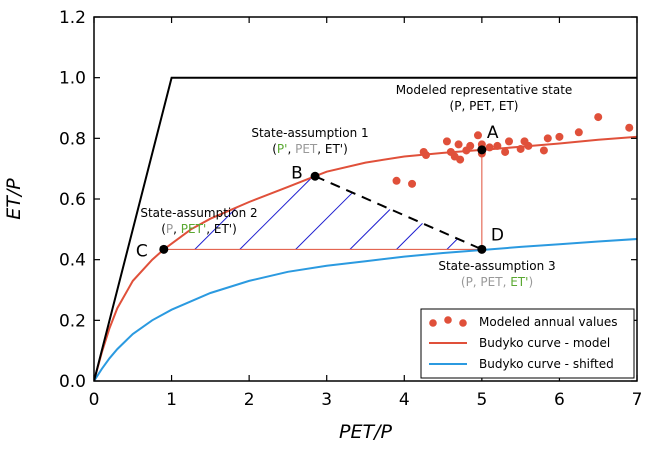  I want to click on hatch-region, so click(326, 213).